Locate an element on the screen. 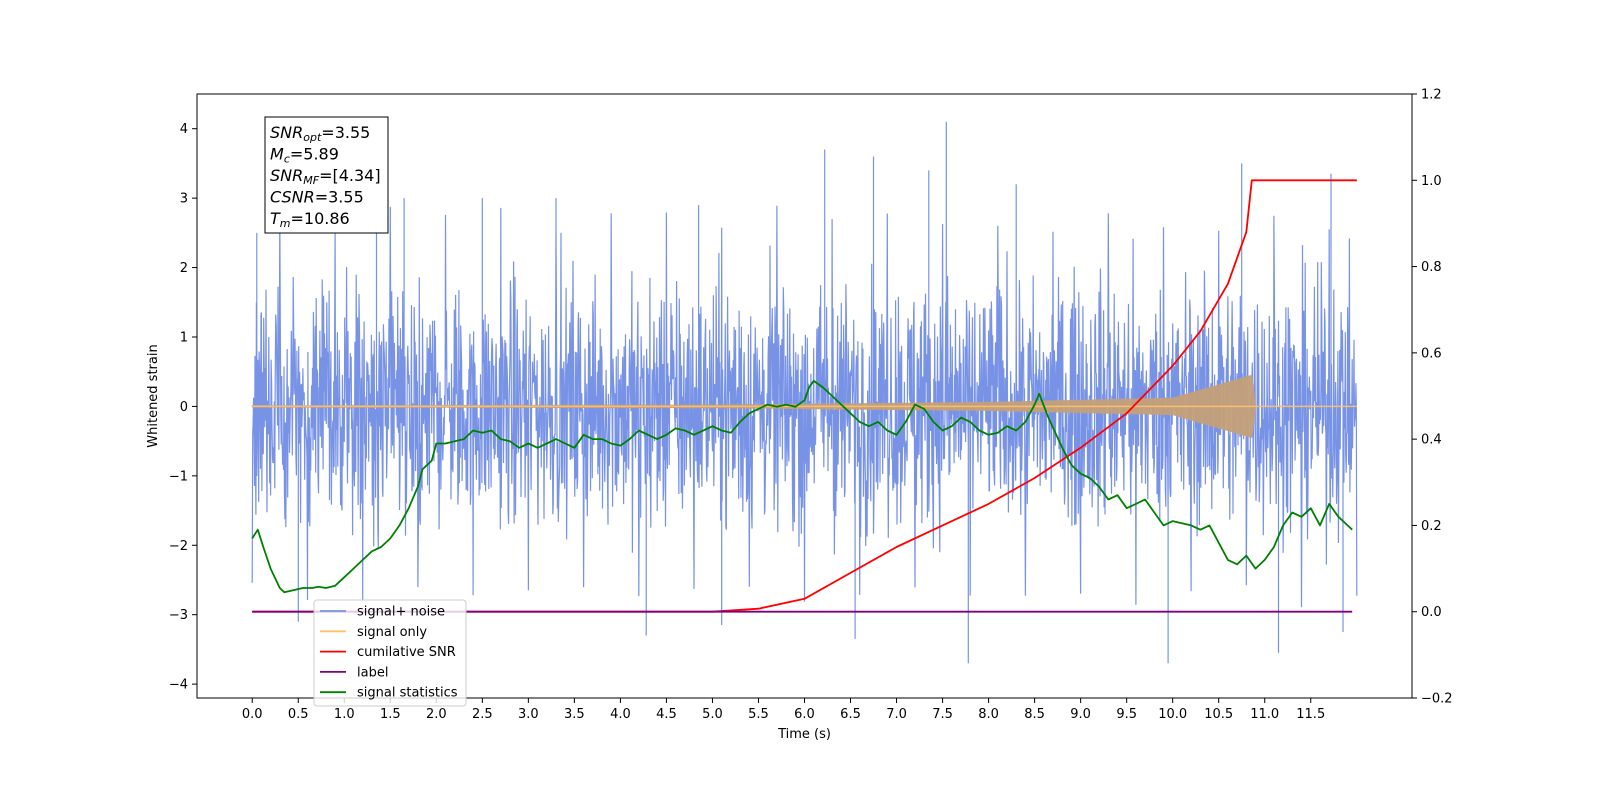  y-tick-label: 0 is located at coordinates (184, 407).